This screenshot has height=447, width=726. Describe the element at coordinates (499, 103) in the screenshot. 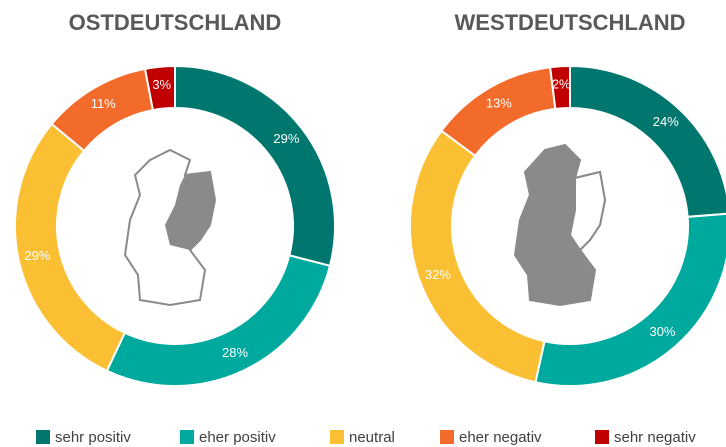

I see `value-label: 13%` at that location.